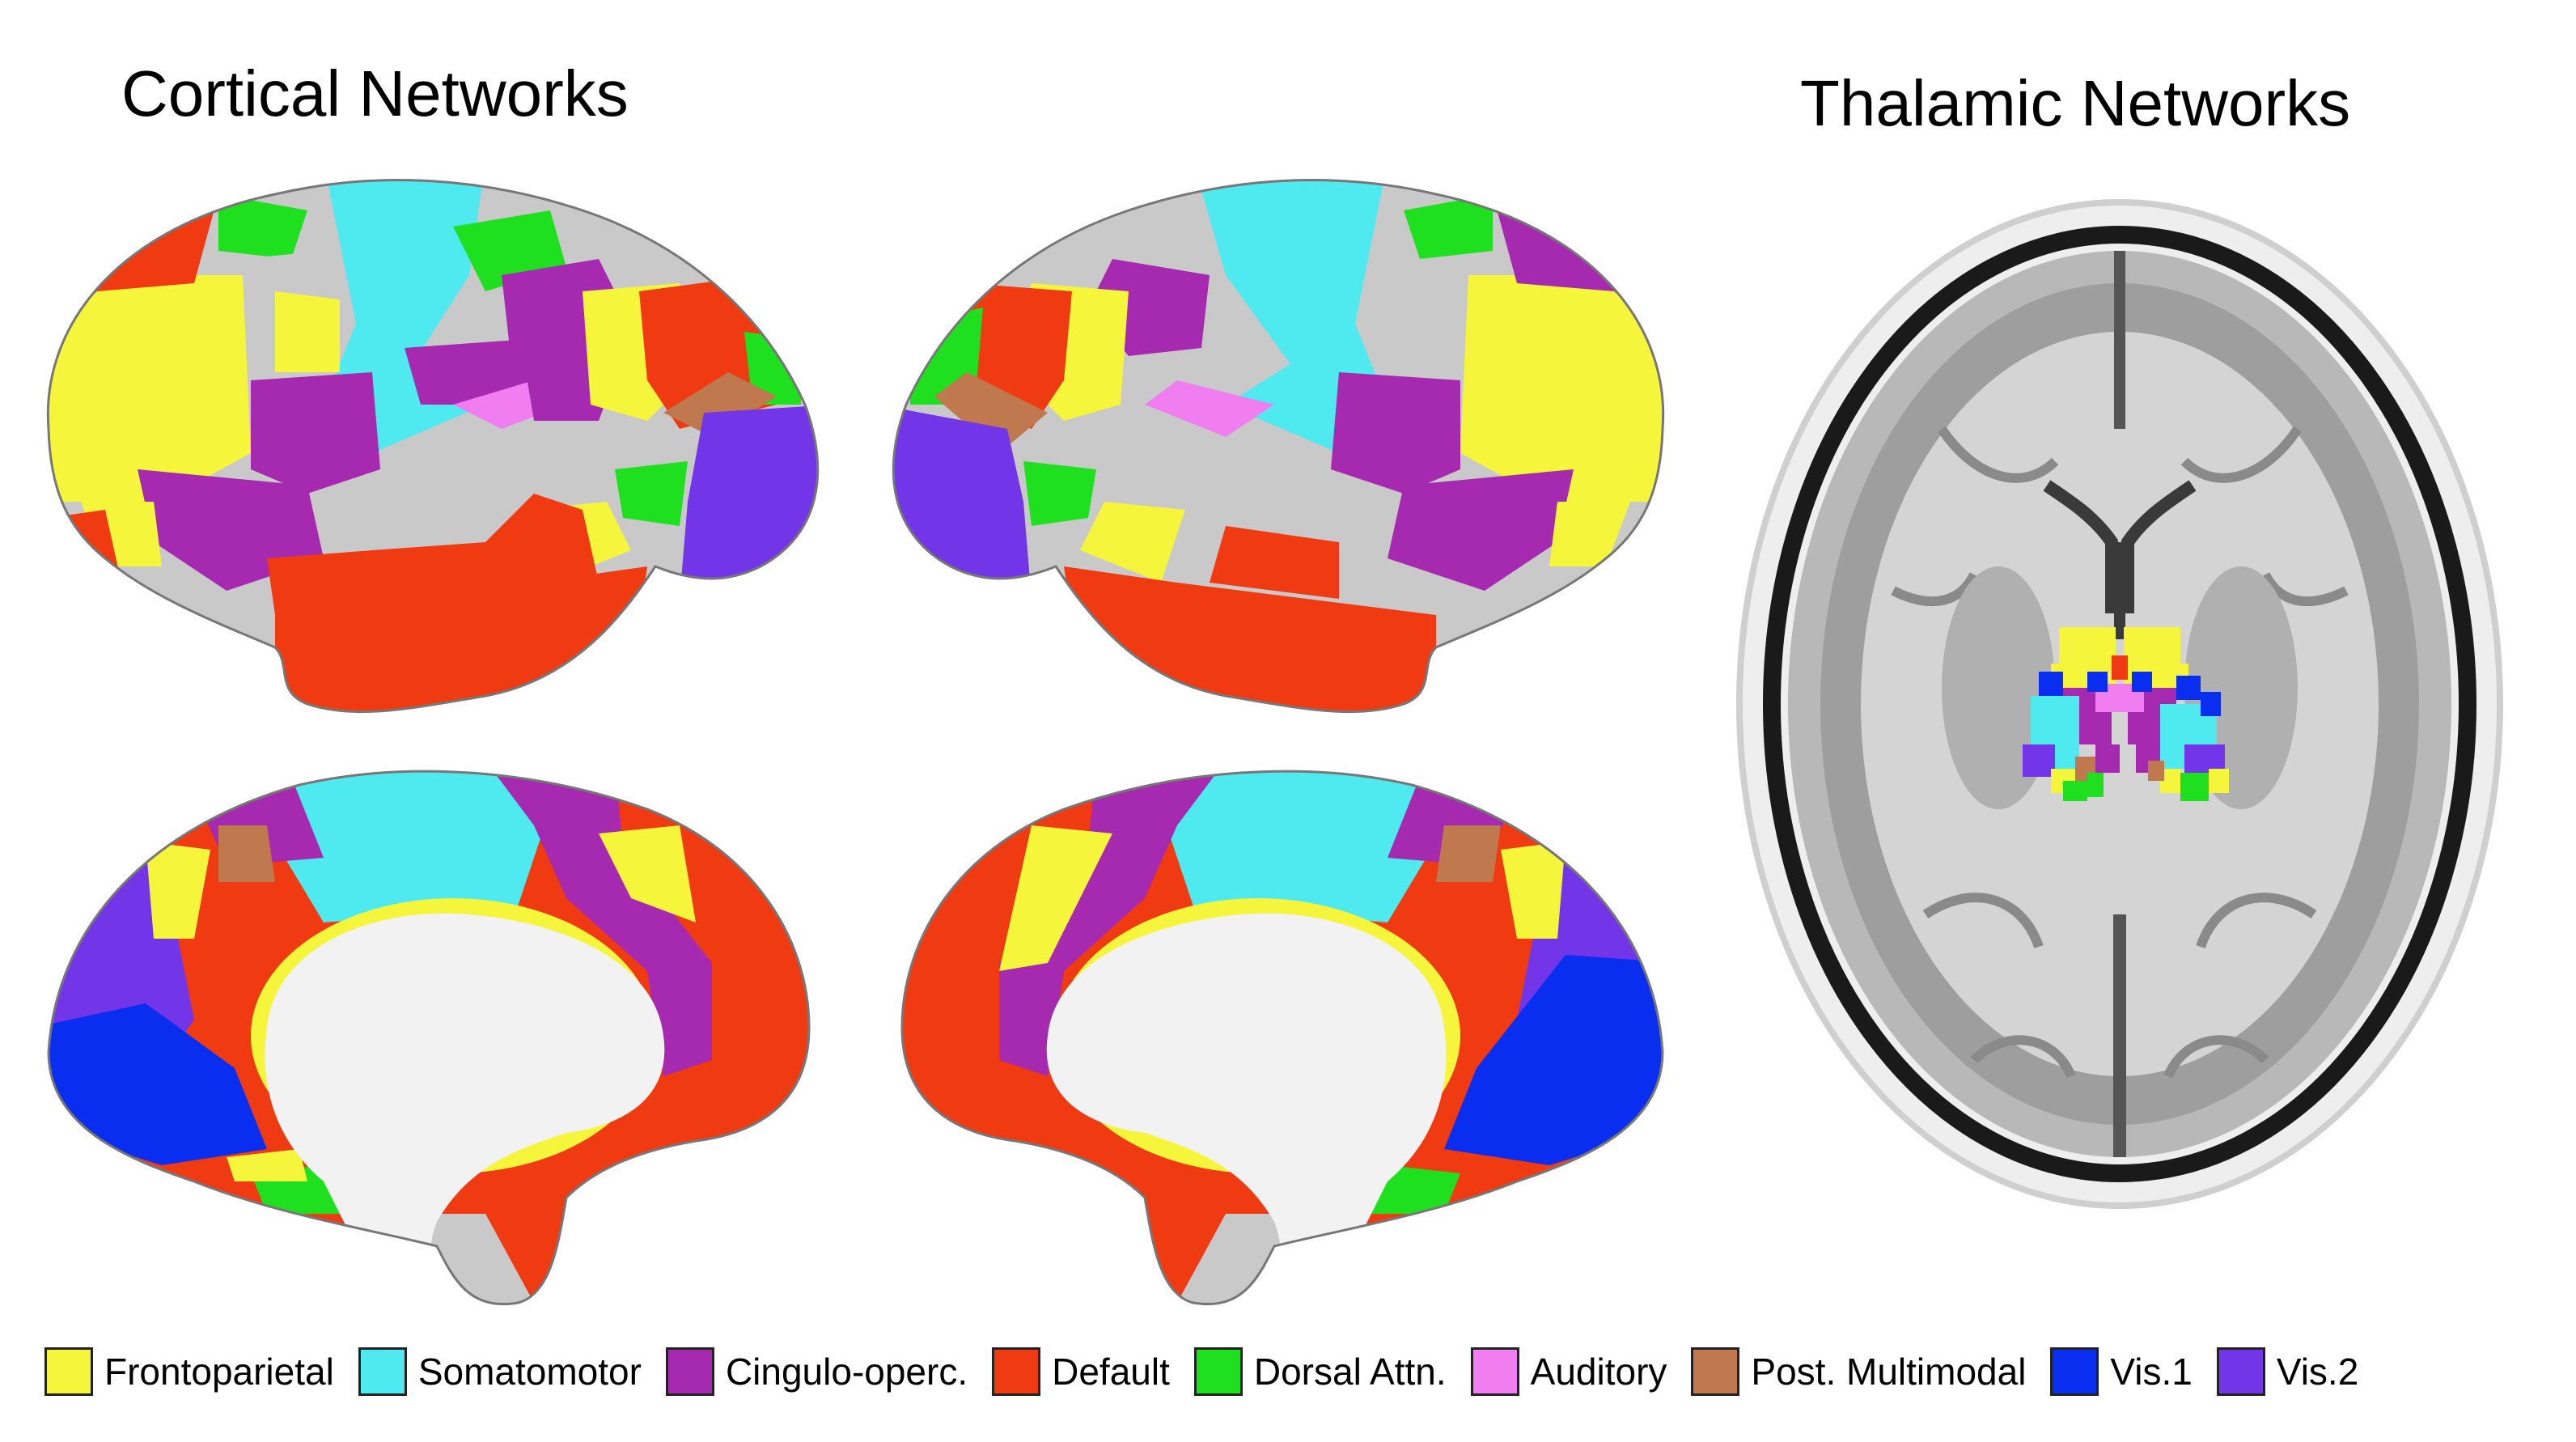 The width and height of the screenshot is (2576, 1442). I want to click on auditory-region, so click(1209, 408).